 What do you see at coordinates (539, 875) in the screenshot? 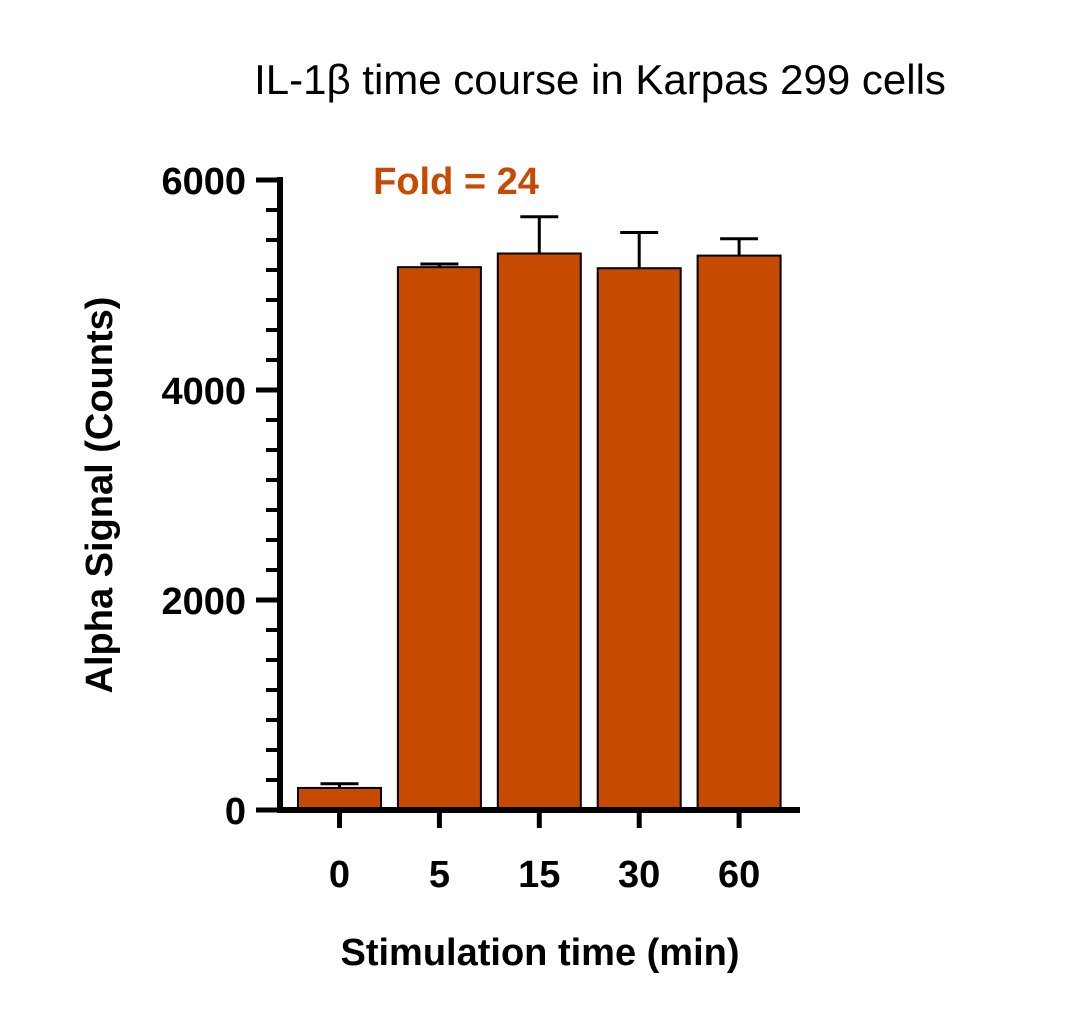
I see `x-tick-label: 15` at bounding box center [539, 875].